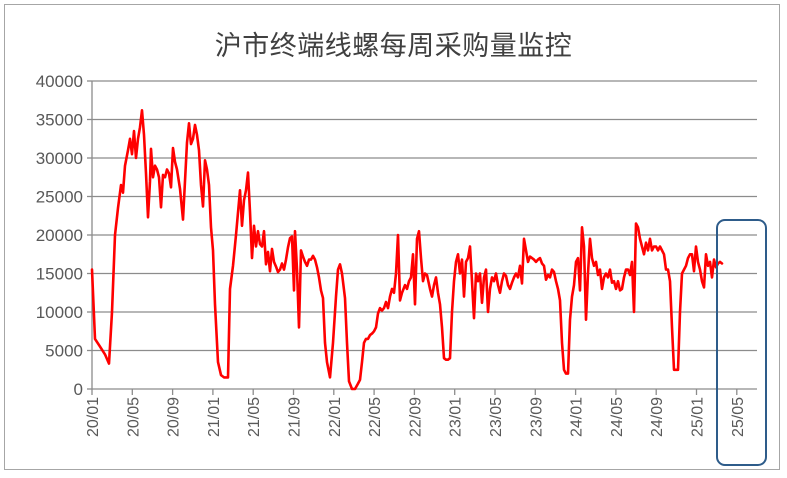 This screenshot has width=787, height=478. I want to click on y-axis-ticks: 0 5000 10000 15000 20000 25000 30000 35000 40000, so click(64, 235).